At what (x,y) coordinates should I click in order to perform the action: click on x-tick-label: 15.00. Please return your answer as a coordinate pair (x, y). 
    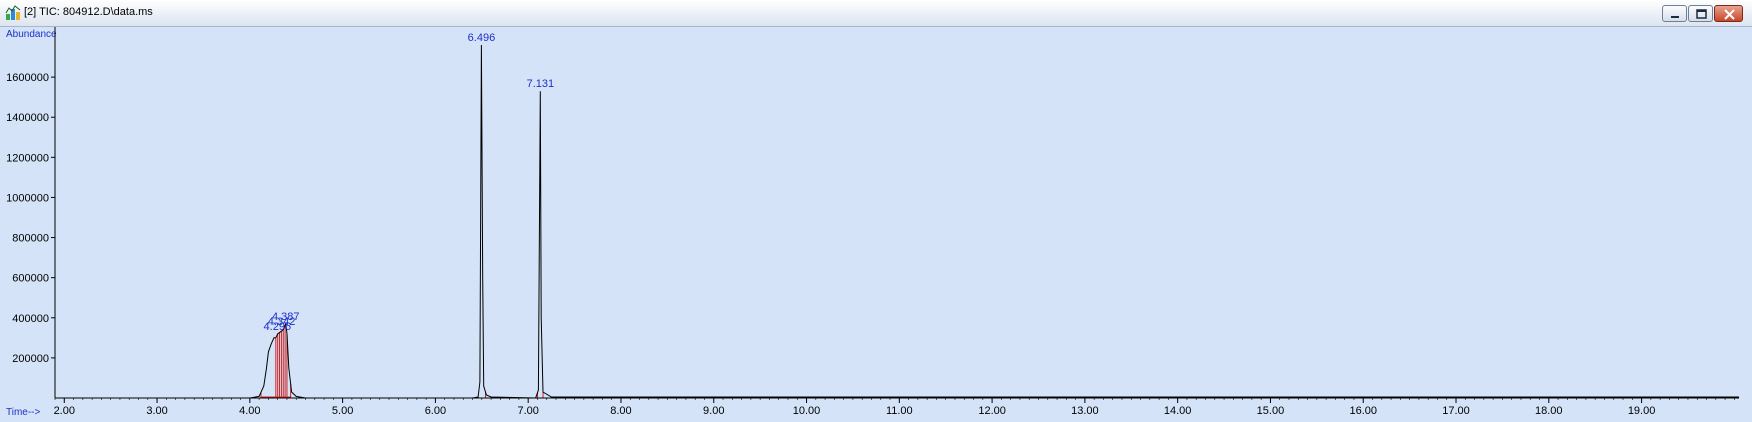
    Looking at the image, I should click on (1271, 411).